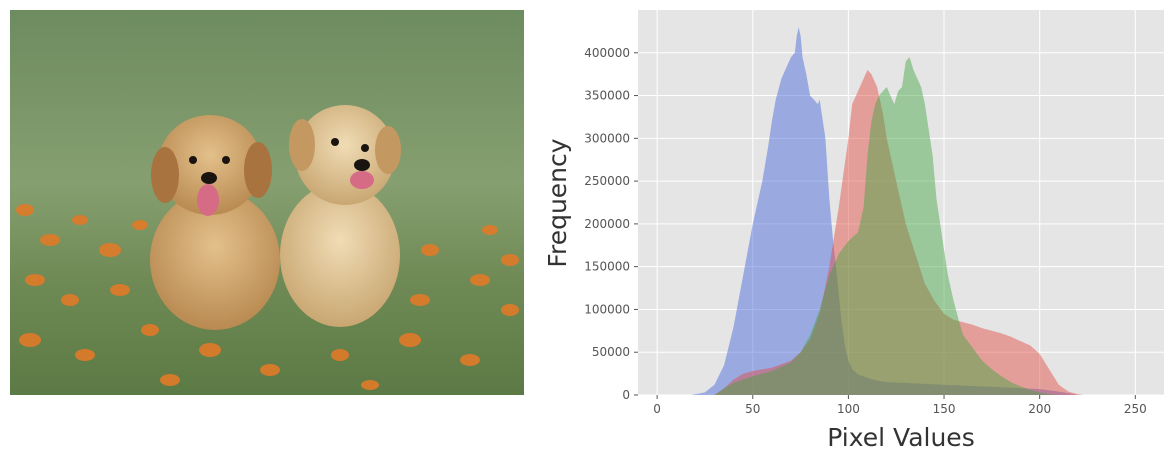  I want to click on x-tick-label: 150, so click(944, 409).